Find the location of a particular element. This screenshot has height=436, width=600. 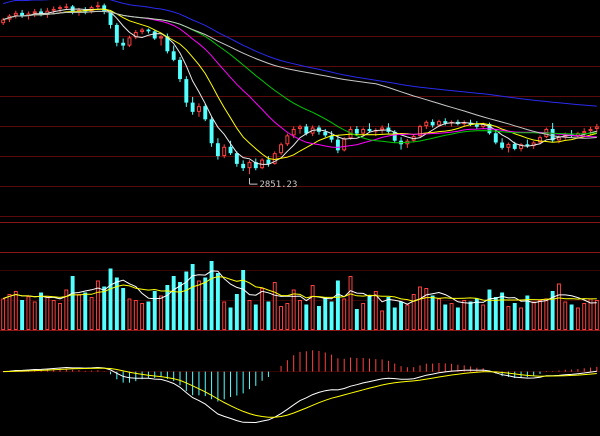

volume-ma5-line is located at coordinates (300, 287).